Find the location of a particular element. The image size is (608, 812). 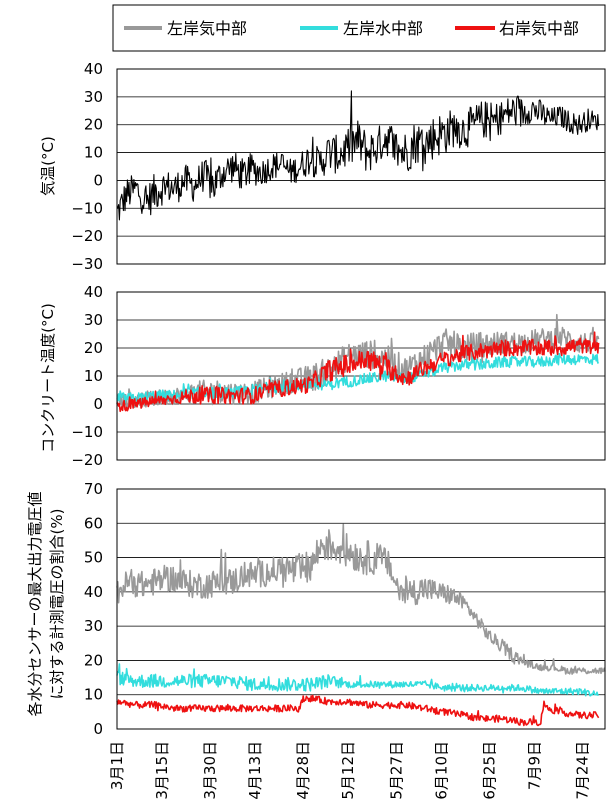

legend: 左岸気中部 左岸水中部 右岸気中部 is located at coordinates (359, 28).